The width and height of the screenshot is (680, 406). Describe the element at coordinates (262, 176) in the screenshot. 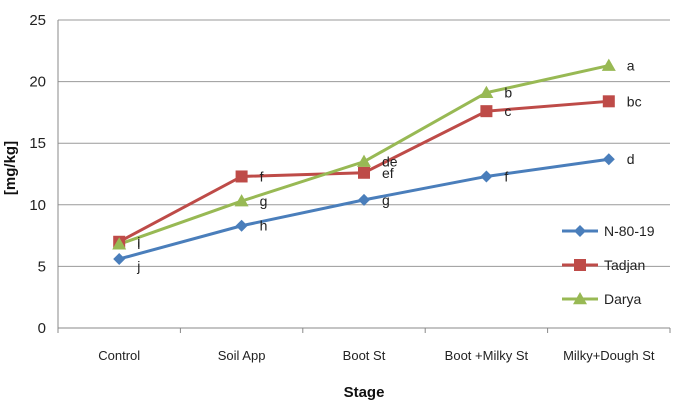

I see `point-label-1-1: f` at that location.